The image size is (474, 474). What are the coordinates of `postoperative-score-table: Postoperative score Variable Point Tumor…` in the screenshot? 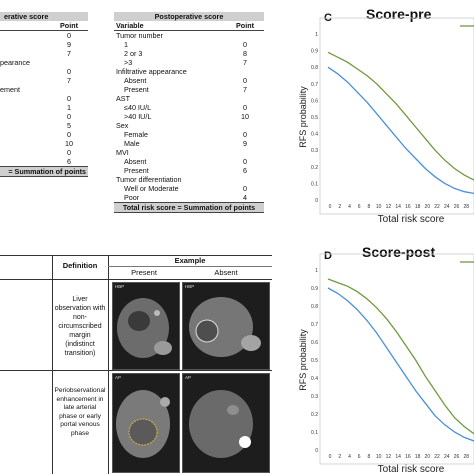 It's located at (189, 112).